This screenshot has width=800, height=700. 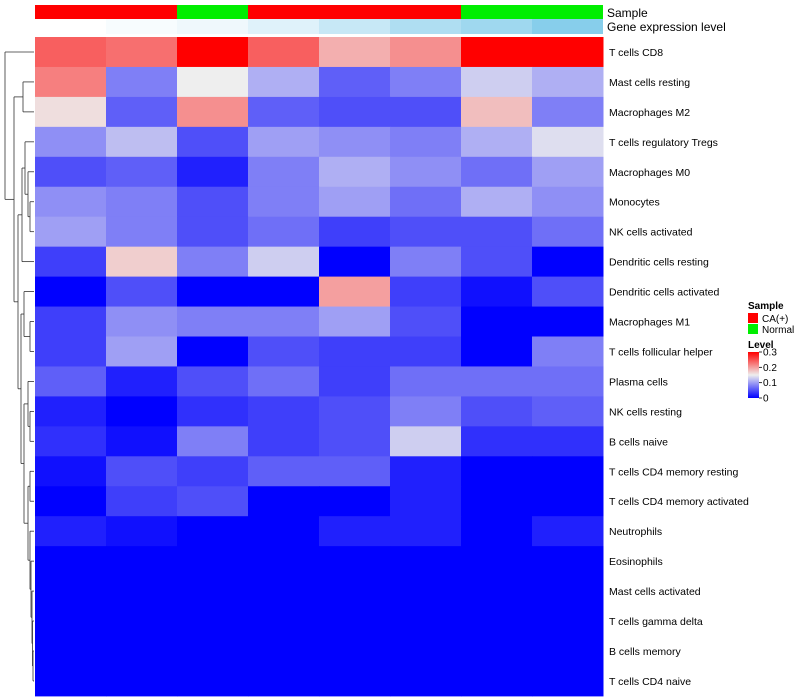 What do you see at coordinates (627, 13) in the screenshot?
I see `sample-annotation-label: Sample` at bounding box center [627, 13].